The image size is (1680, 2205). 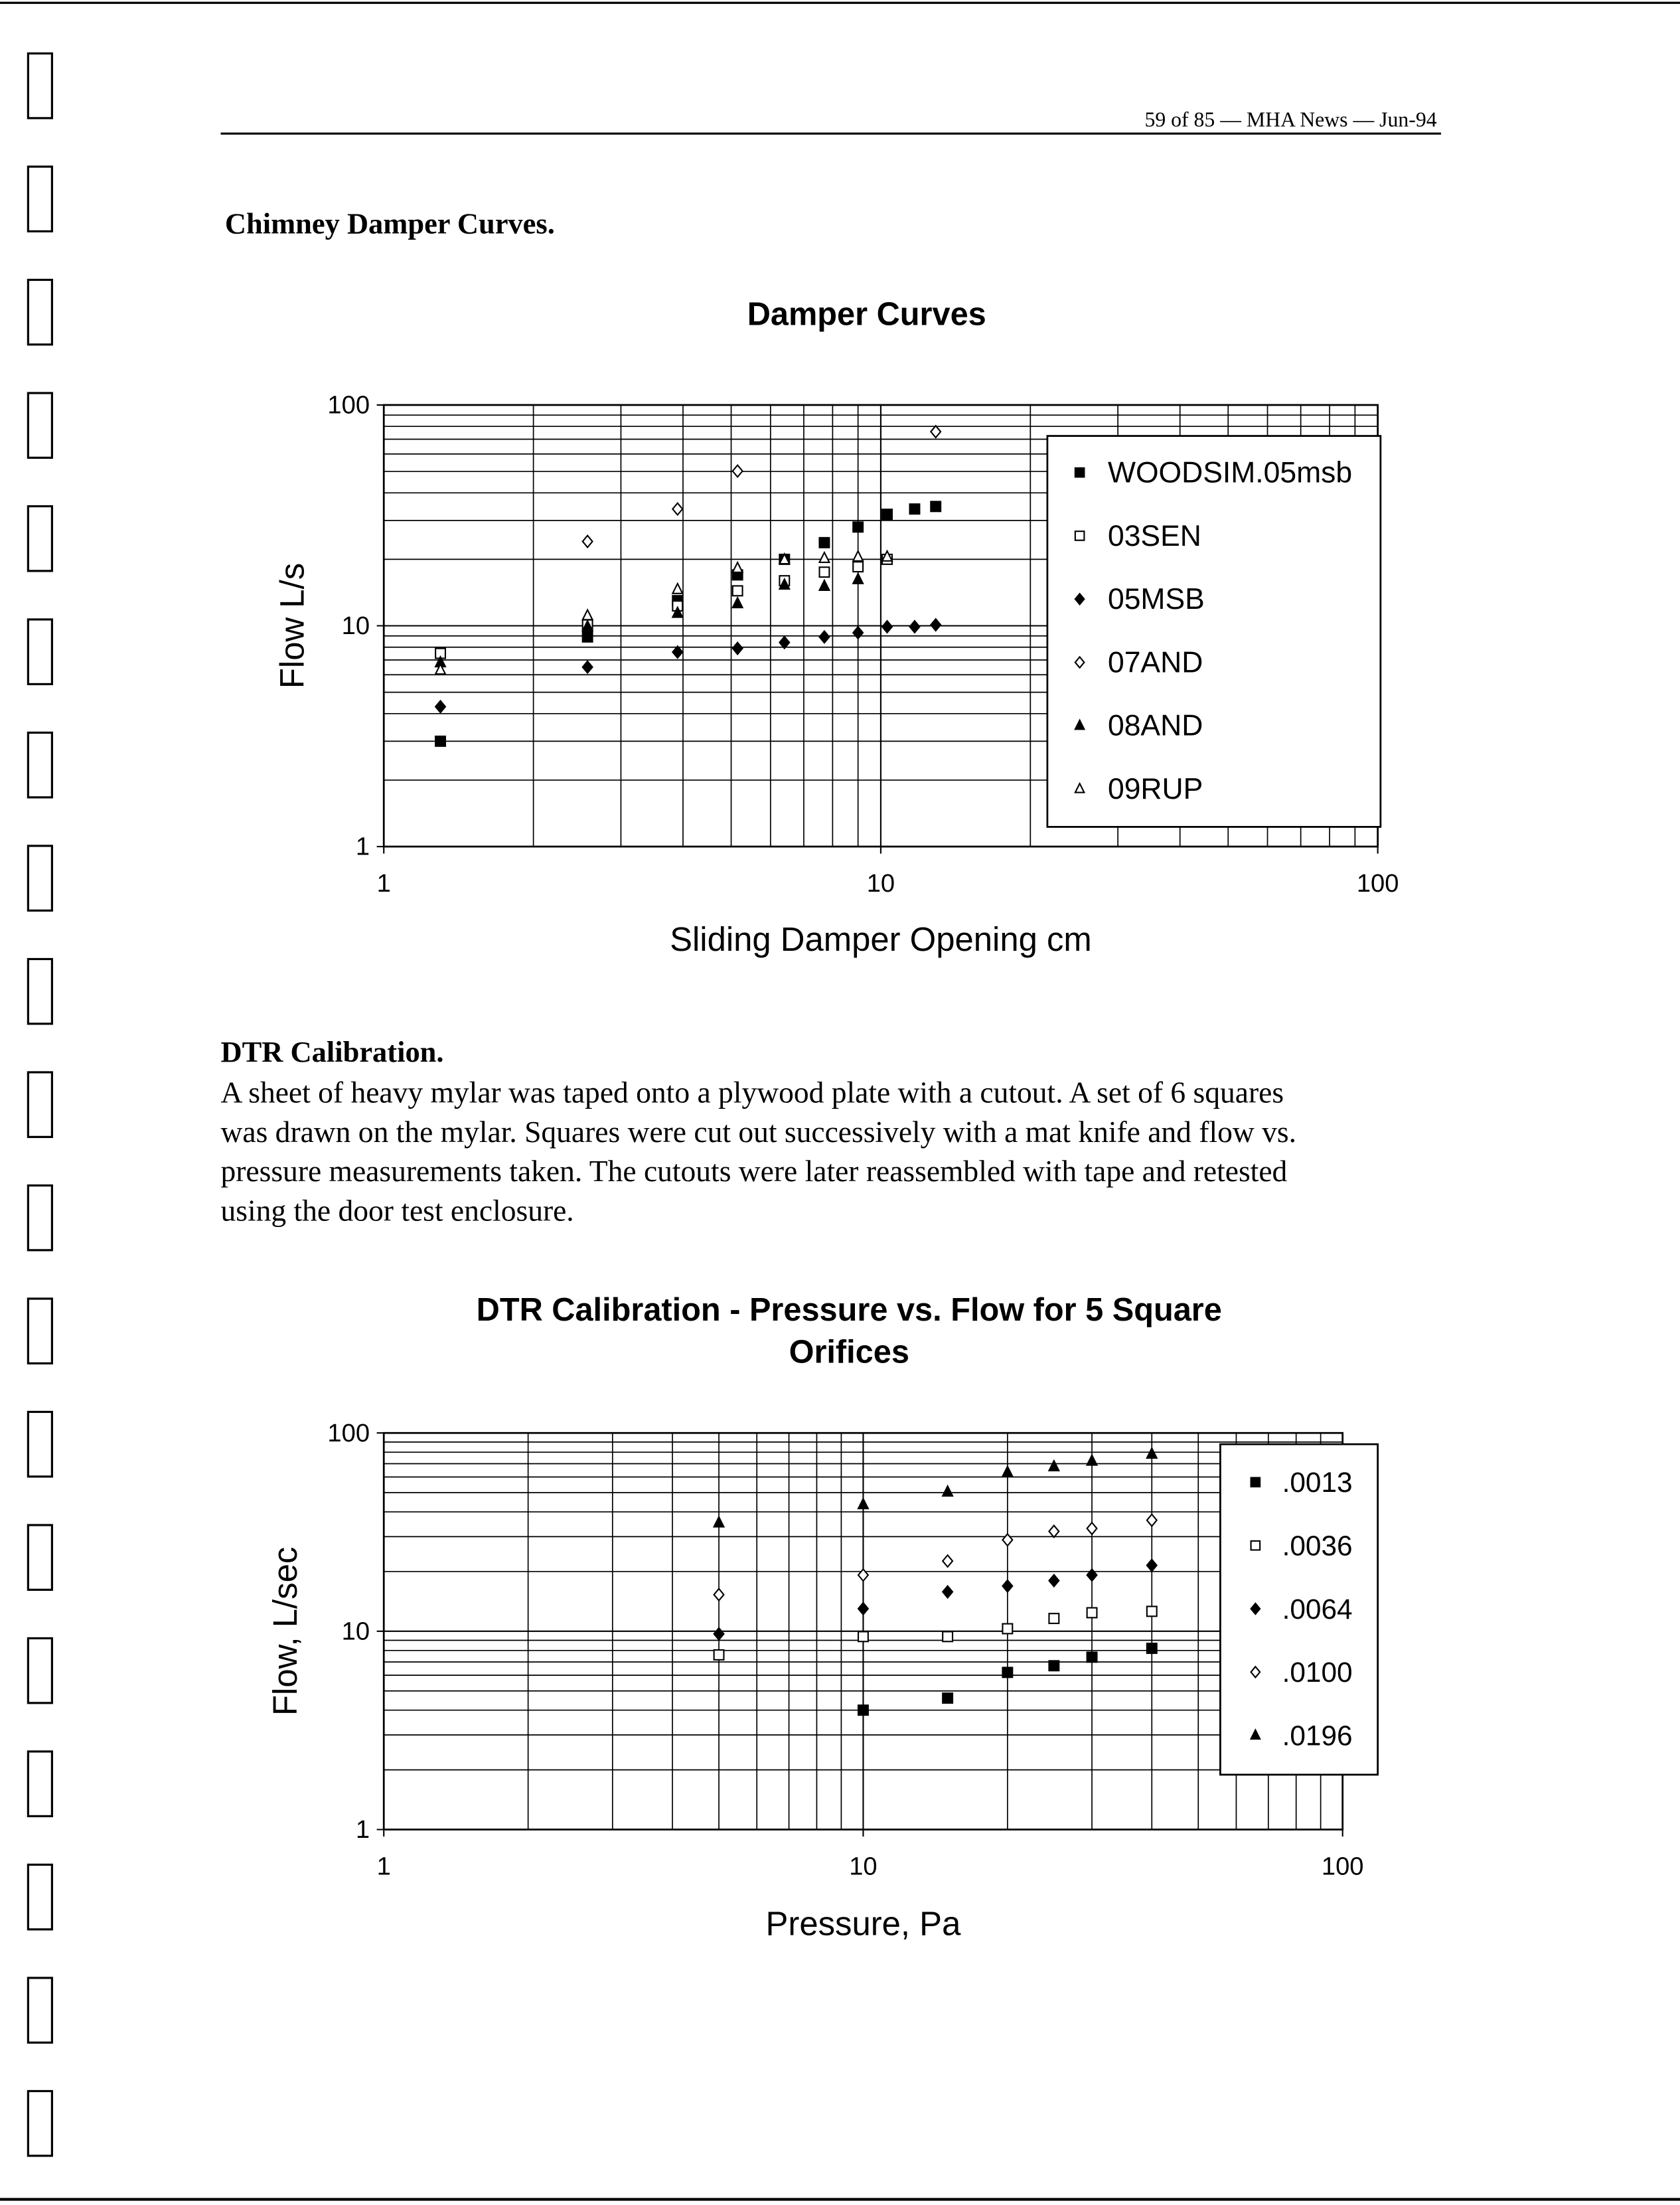 I want to click on paragraph-line: using the door test enclosure., so click(x=397, y=1210).